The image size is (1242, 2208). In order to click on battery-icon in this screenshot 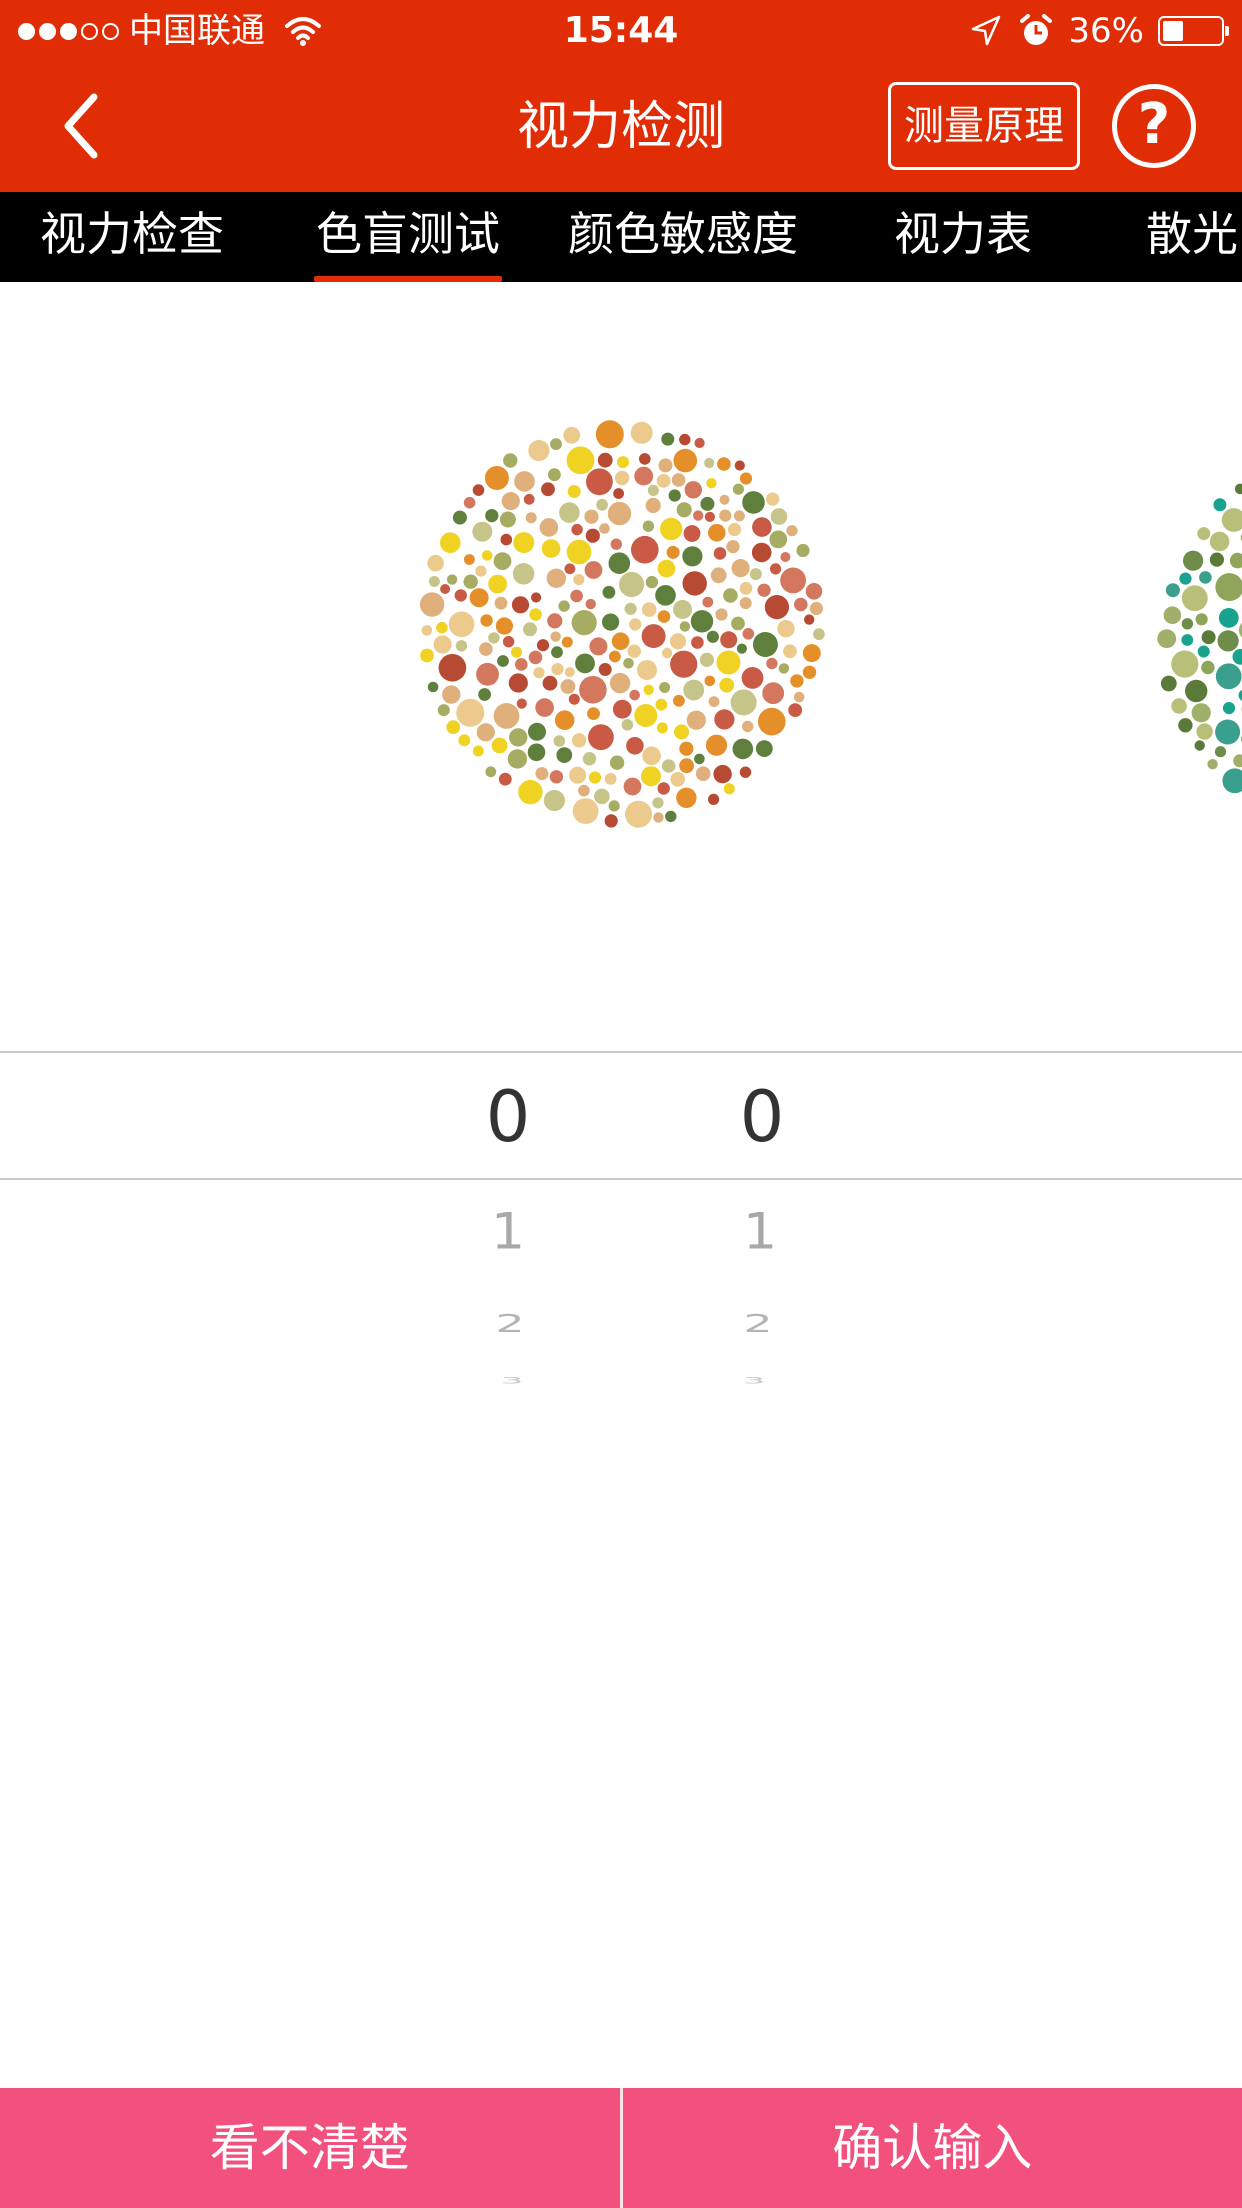, I will do `click(1191, 31)`.